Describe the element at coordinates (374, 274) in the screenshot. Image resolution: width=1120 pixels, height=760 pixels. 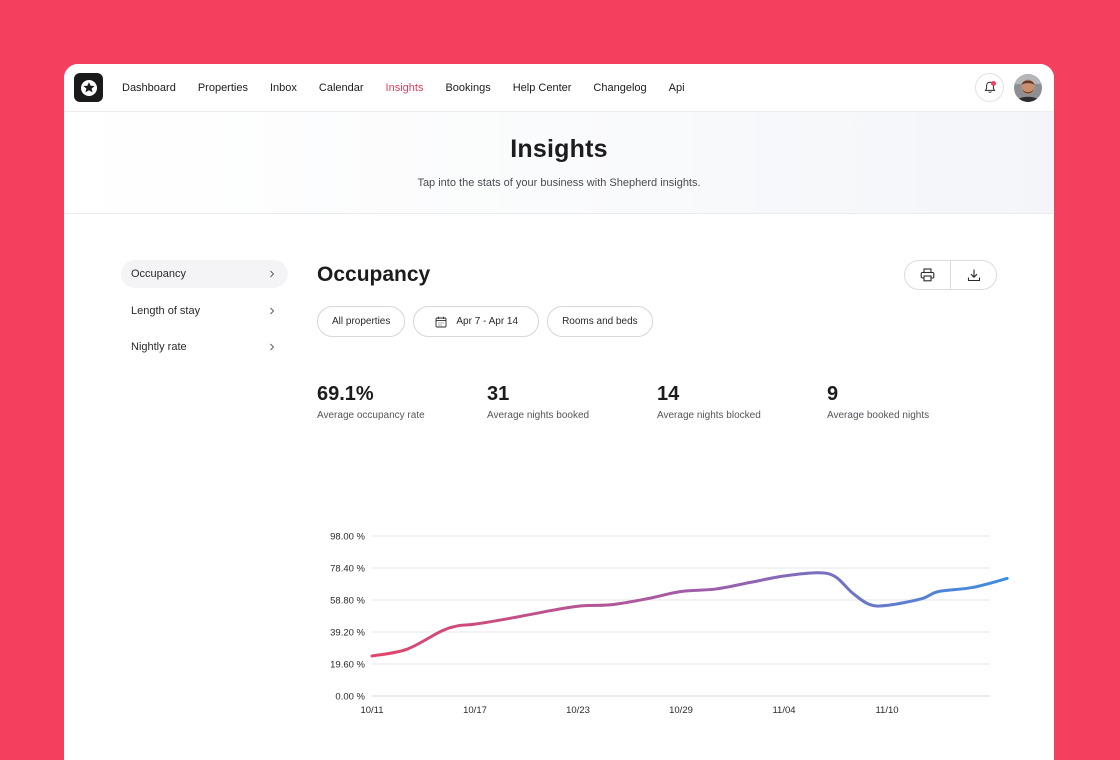
I see `section-title: Occupancy` at that location.